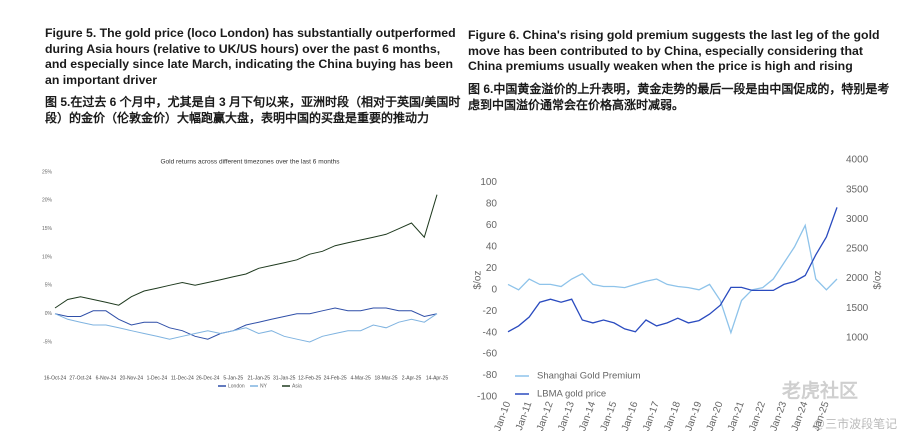 This screenshot has height=445, width=909. Describe the element at coordinates (587, 416) in the screenshot. I see `x-tick-label: Jan-14` at that location.